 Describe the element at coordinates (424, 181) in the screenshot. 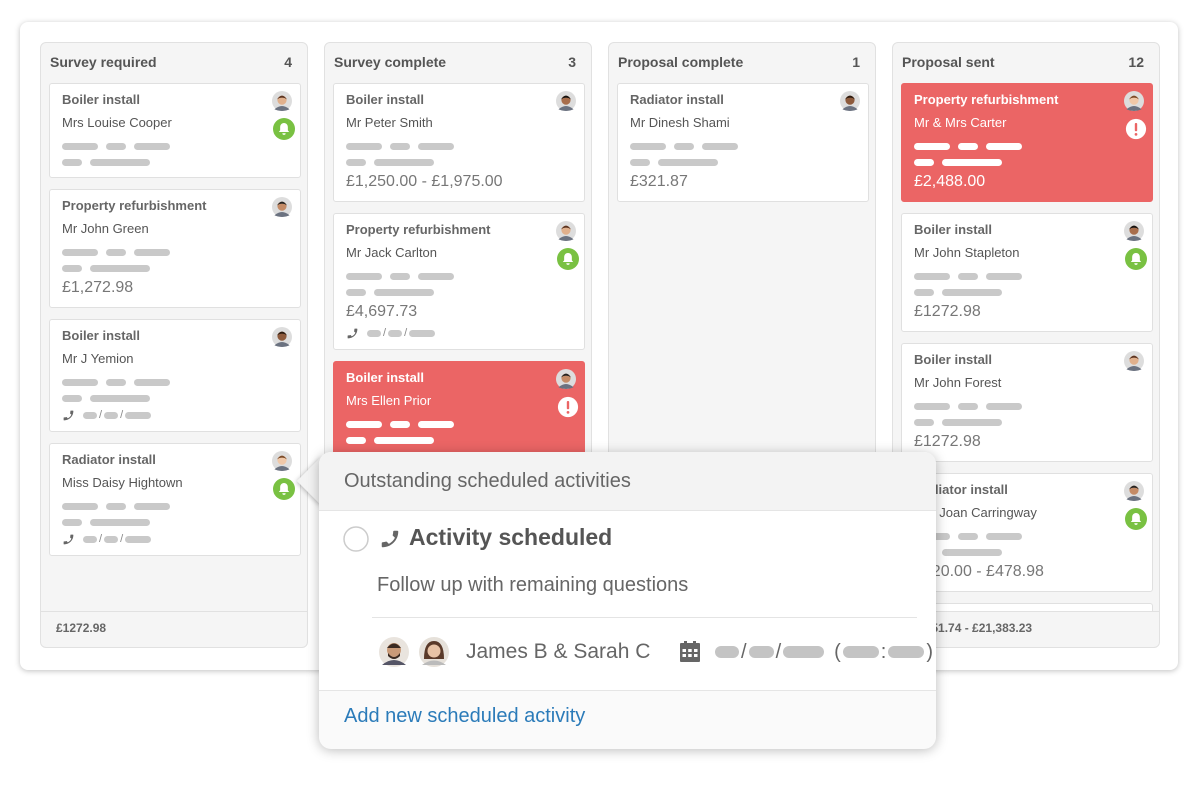

I see `card-value: £1,250.00 - £1,975.00` at that location.